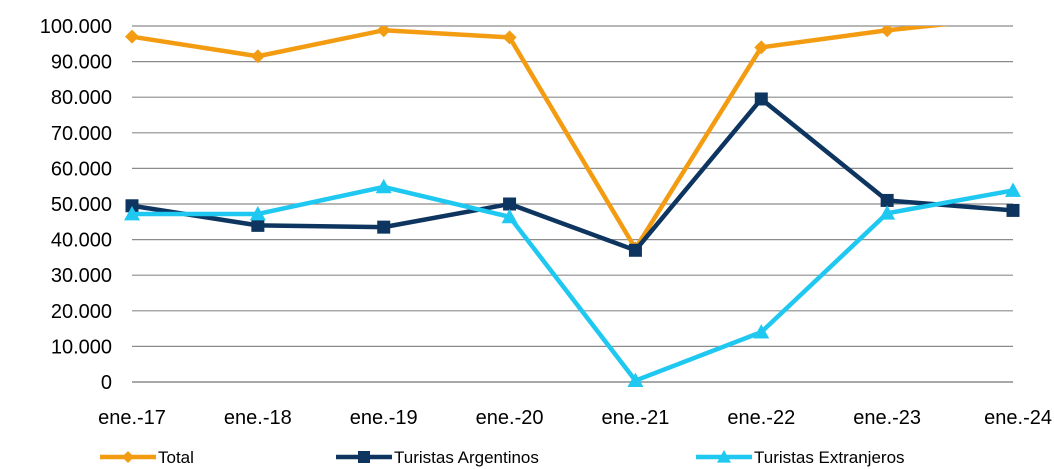 This screenshot has height=469, width=1054. I want to click on legend-label: Total, so click(176, 457).